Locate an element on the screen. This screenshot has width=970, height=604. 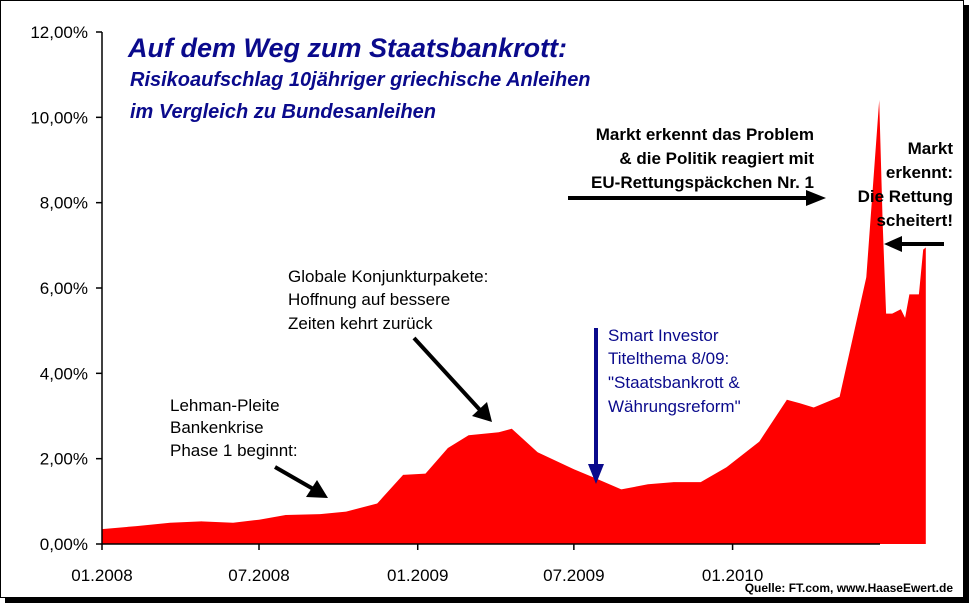
annotation-markt-rettung-line-4: scheitert! is located at coordinates (914, 220).